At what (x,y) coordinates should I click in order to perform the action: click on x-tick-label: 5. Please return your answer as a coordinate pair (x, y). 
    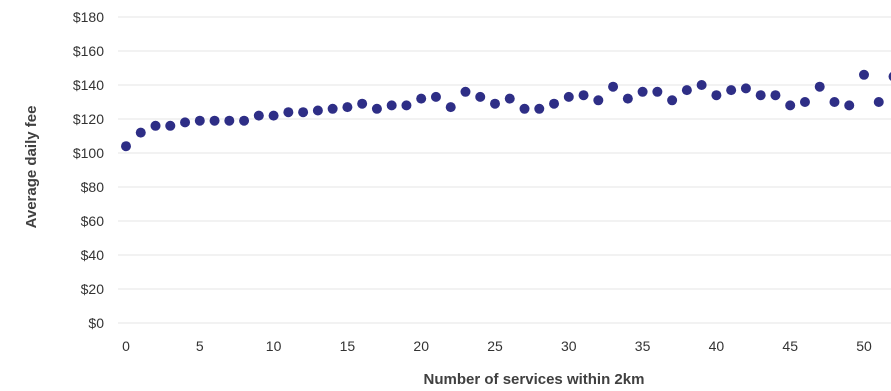
    Looking at the image, I should click on (200, 346).